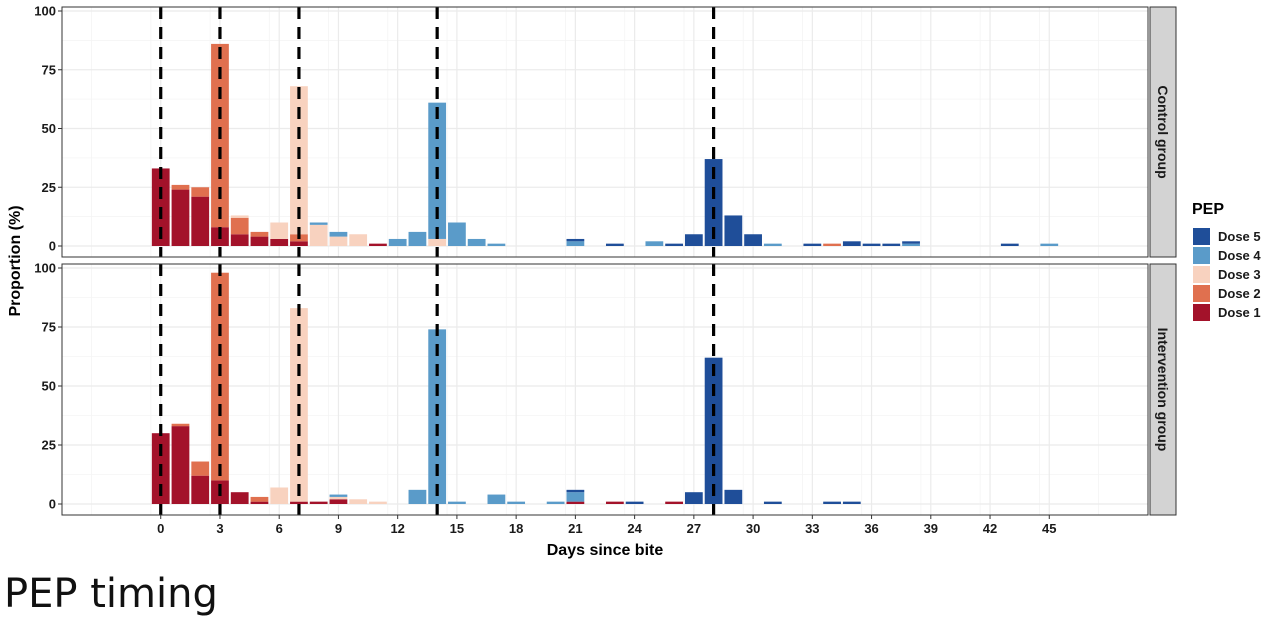 This screenshot has height=623, width=1280. What do you see at coordinates (1239, 274) in the screenshot?
I see `legend-label: Dose 3` at bounding box center [1239, 274].